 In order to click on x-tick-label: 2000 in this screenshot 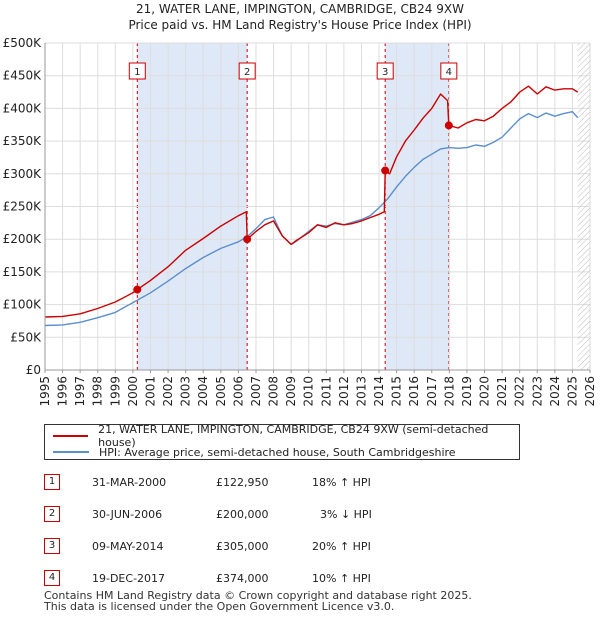, I will do `click(133, 391)`.